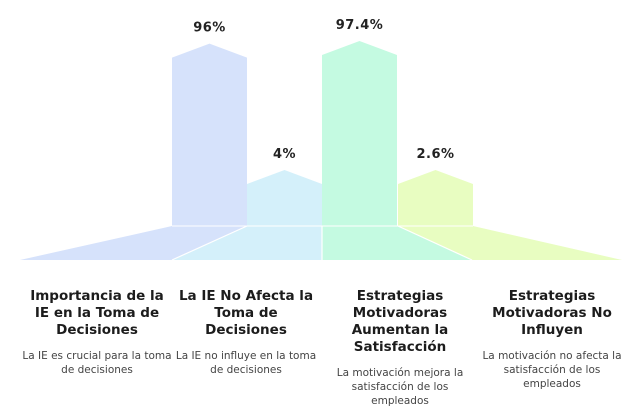  What do you see at coordinates (552, 313) in the screenshot?
I see `category-title: Estrategias Motivadoras No Influyen` at bounding box center [552, 313].